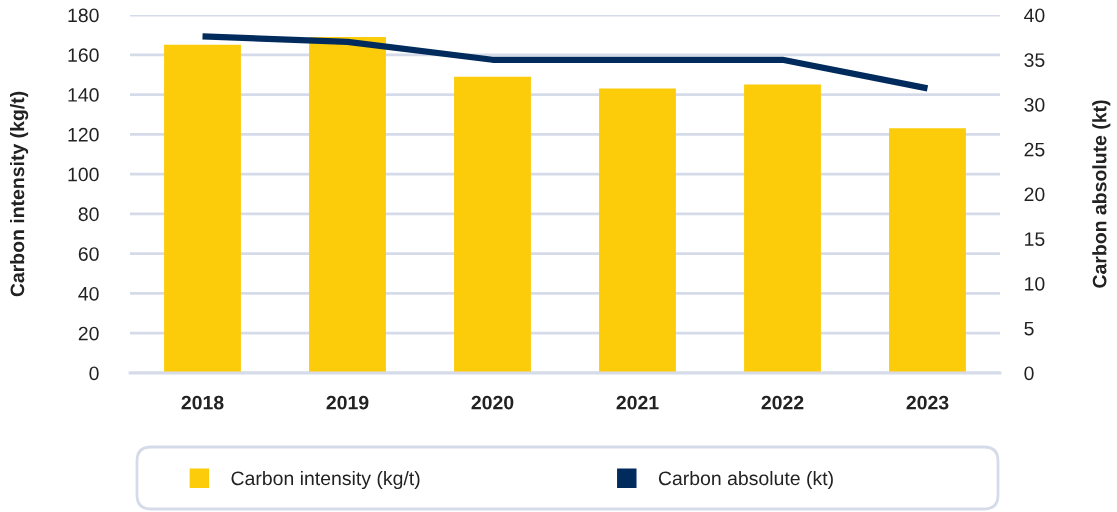 Image resolution: width=1117 pixels, height=512 pixels. What do you see at coordinates (745, 480) in the screenshot?
I see `legend-label: Carbon absolute (kt)` at bounding box center [745, 480].